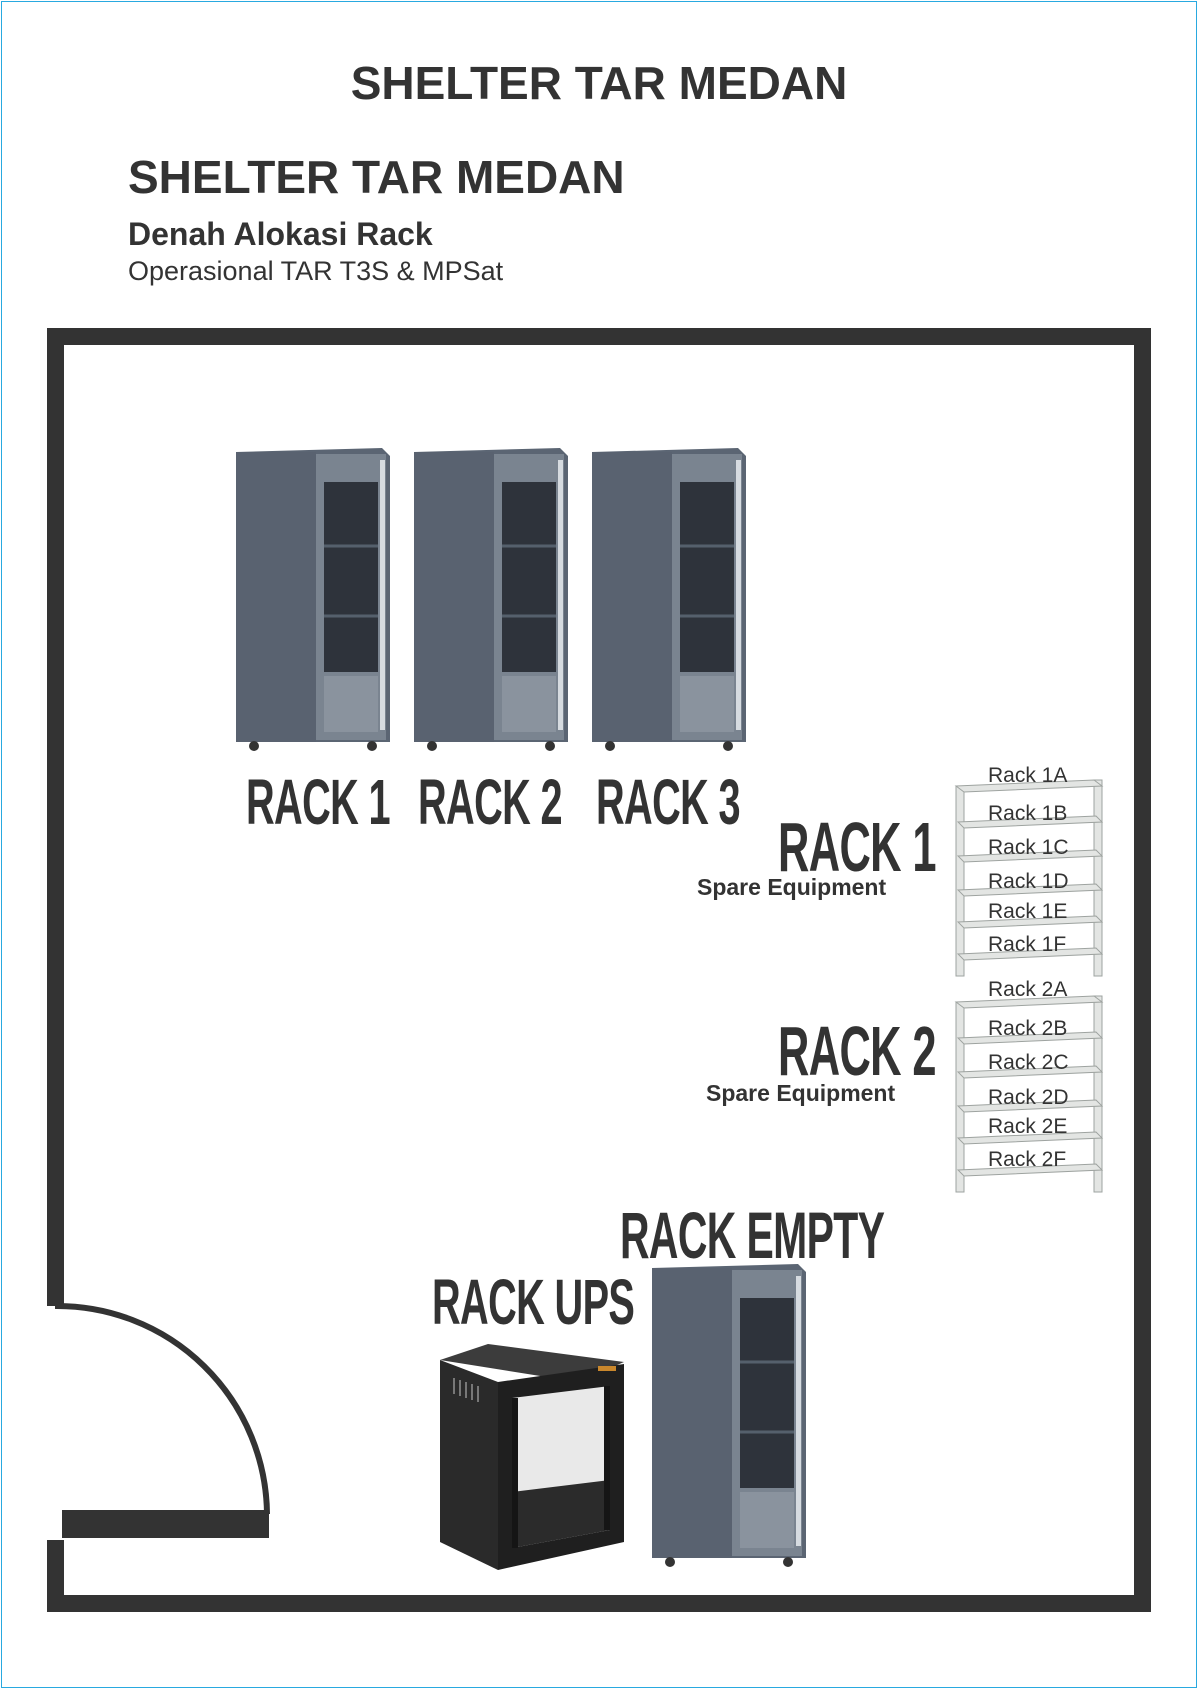 This screenshot has width=1198, height=1689. What do you see at coordinates (280, 234) in the screenshot?
I see `plan-heading: Denah Alokasi Rack` at bounding box center [280, 234].